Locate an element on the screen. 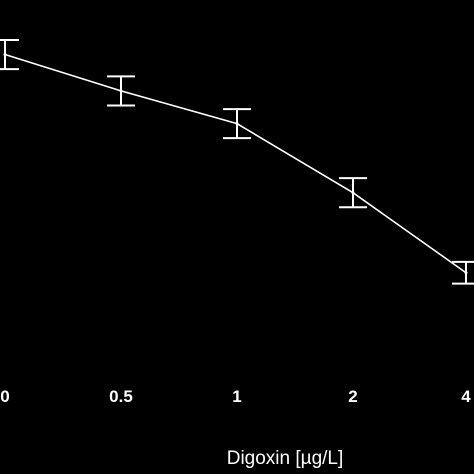 Image resolution: width=474 pixels, height=474 pixels. x-tick-label: 2 is located at coordinates (352, 396).